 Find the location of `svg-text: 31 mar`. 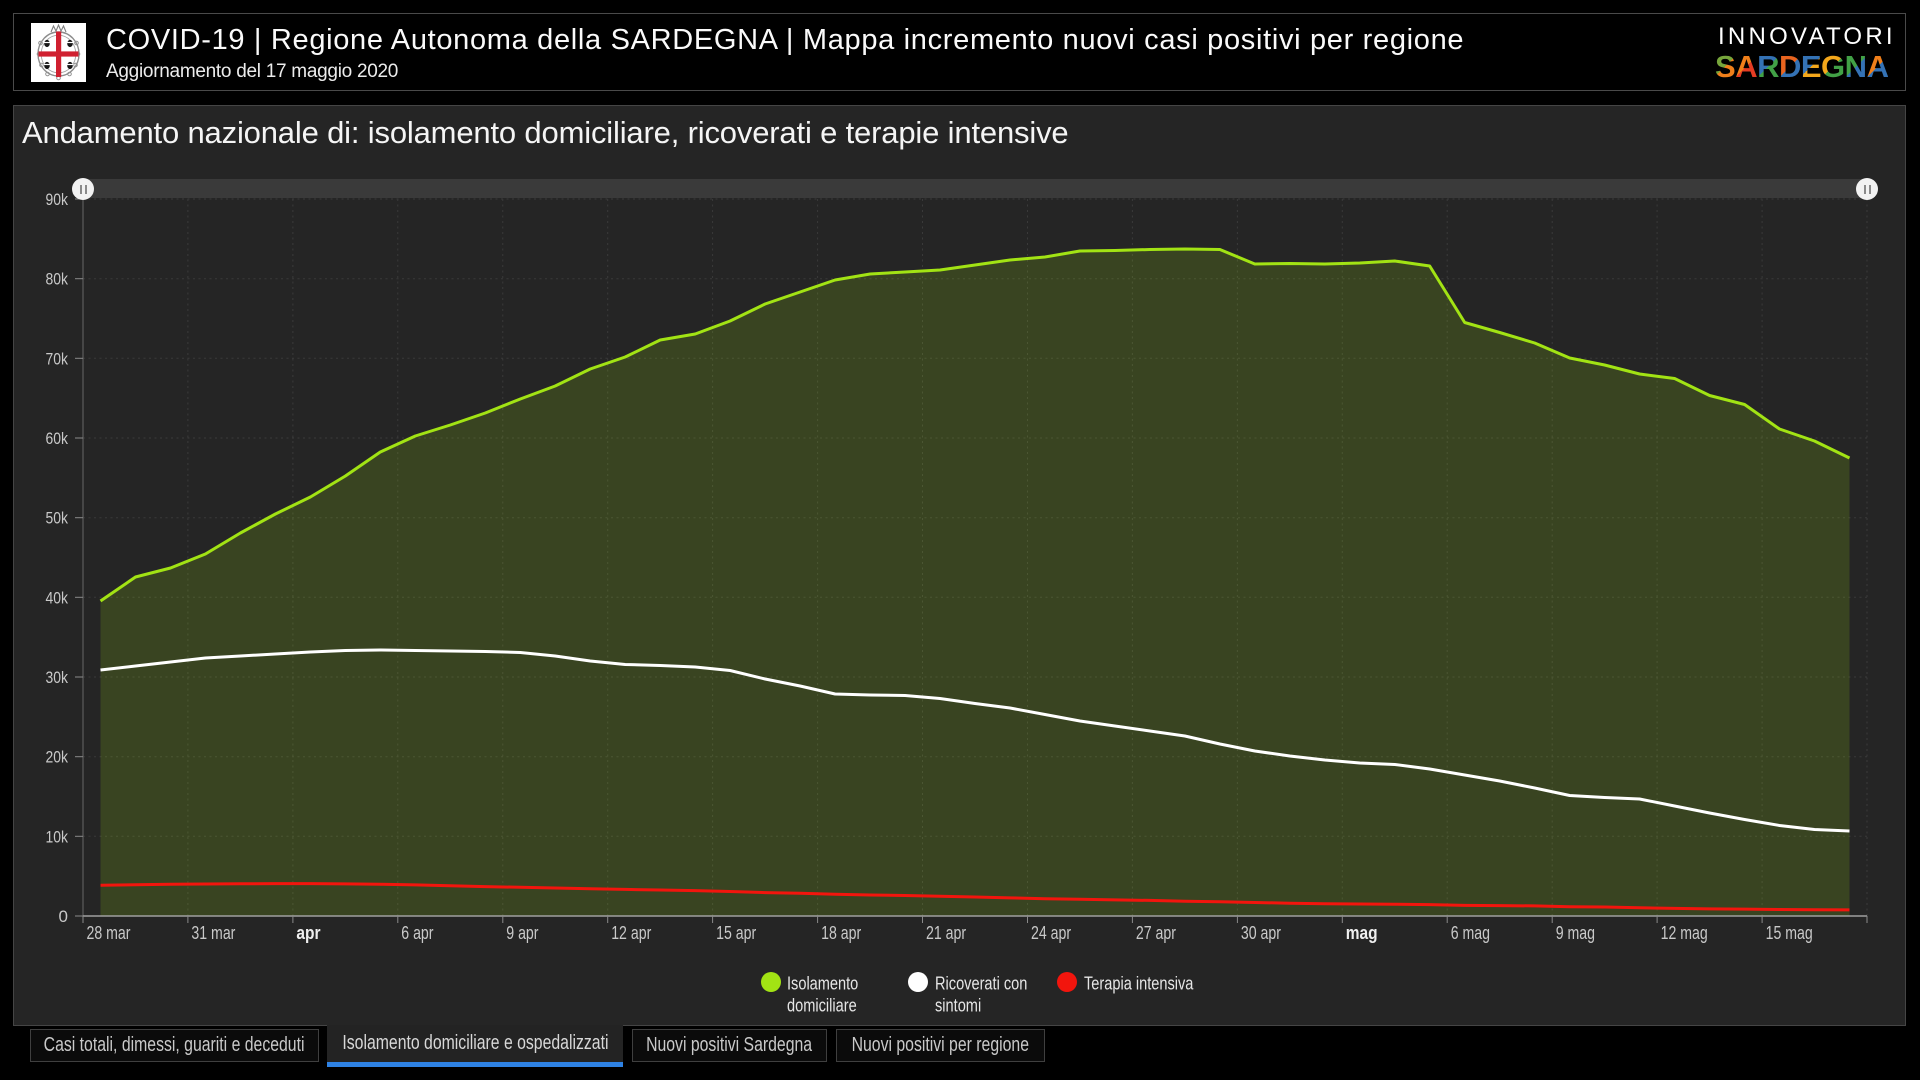

svg-text: 31 mar is located at coordinates (213, 933).